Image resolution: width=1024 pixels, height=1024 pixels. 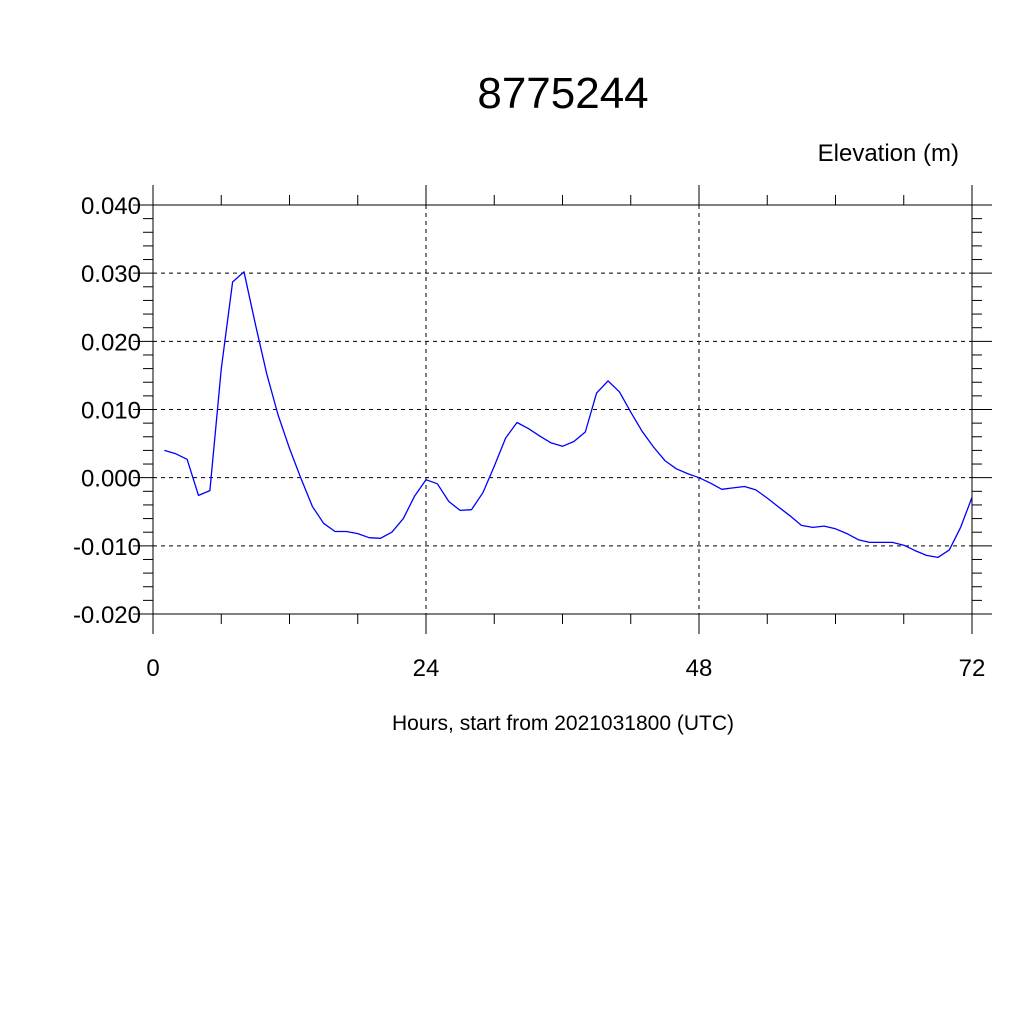 What do you see at coordinates (111, 411) in the screenshot?
I see `y-tick-label: 0.010` at bounding box center [111, 411].